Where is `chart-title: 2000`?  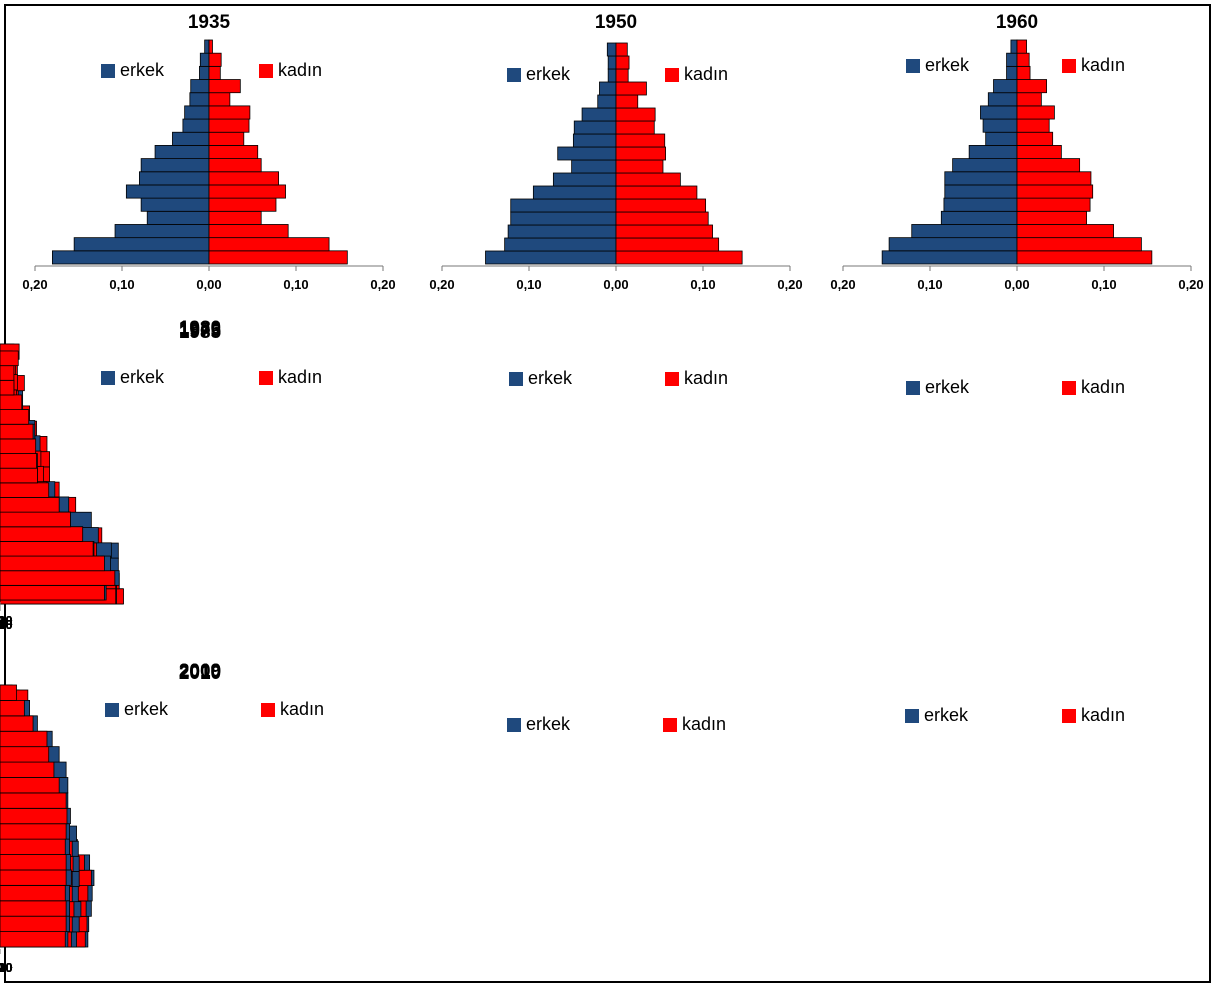
chart-title: 2000 is located at coordinates (200, 671).